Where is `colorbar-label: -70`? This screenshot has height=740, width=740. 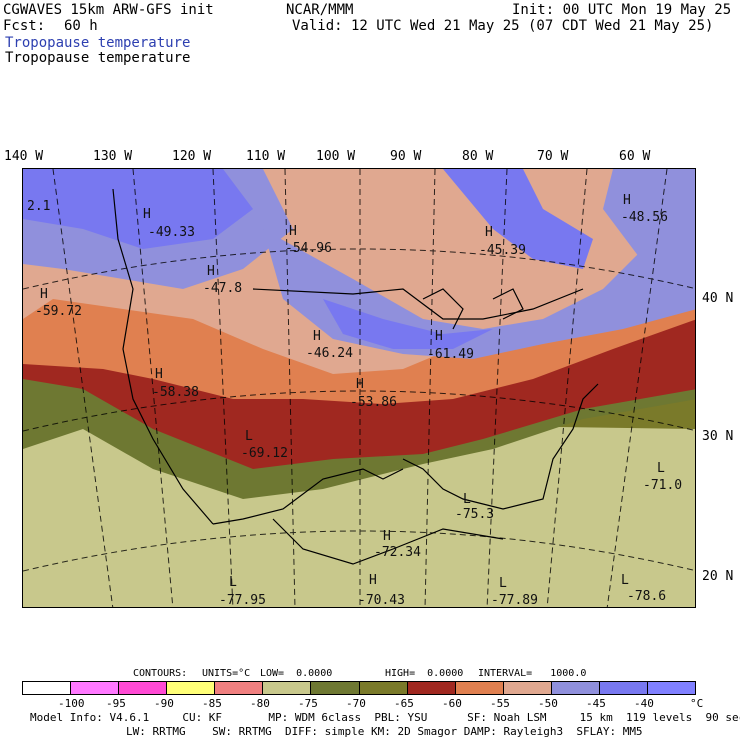
colorbar-label: -70 is located at coordinates (356, 703).